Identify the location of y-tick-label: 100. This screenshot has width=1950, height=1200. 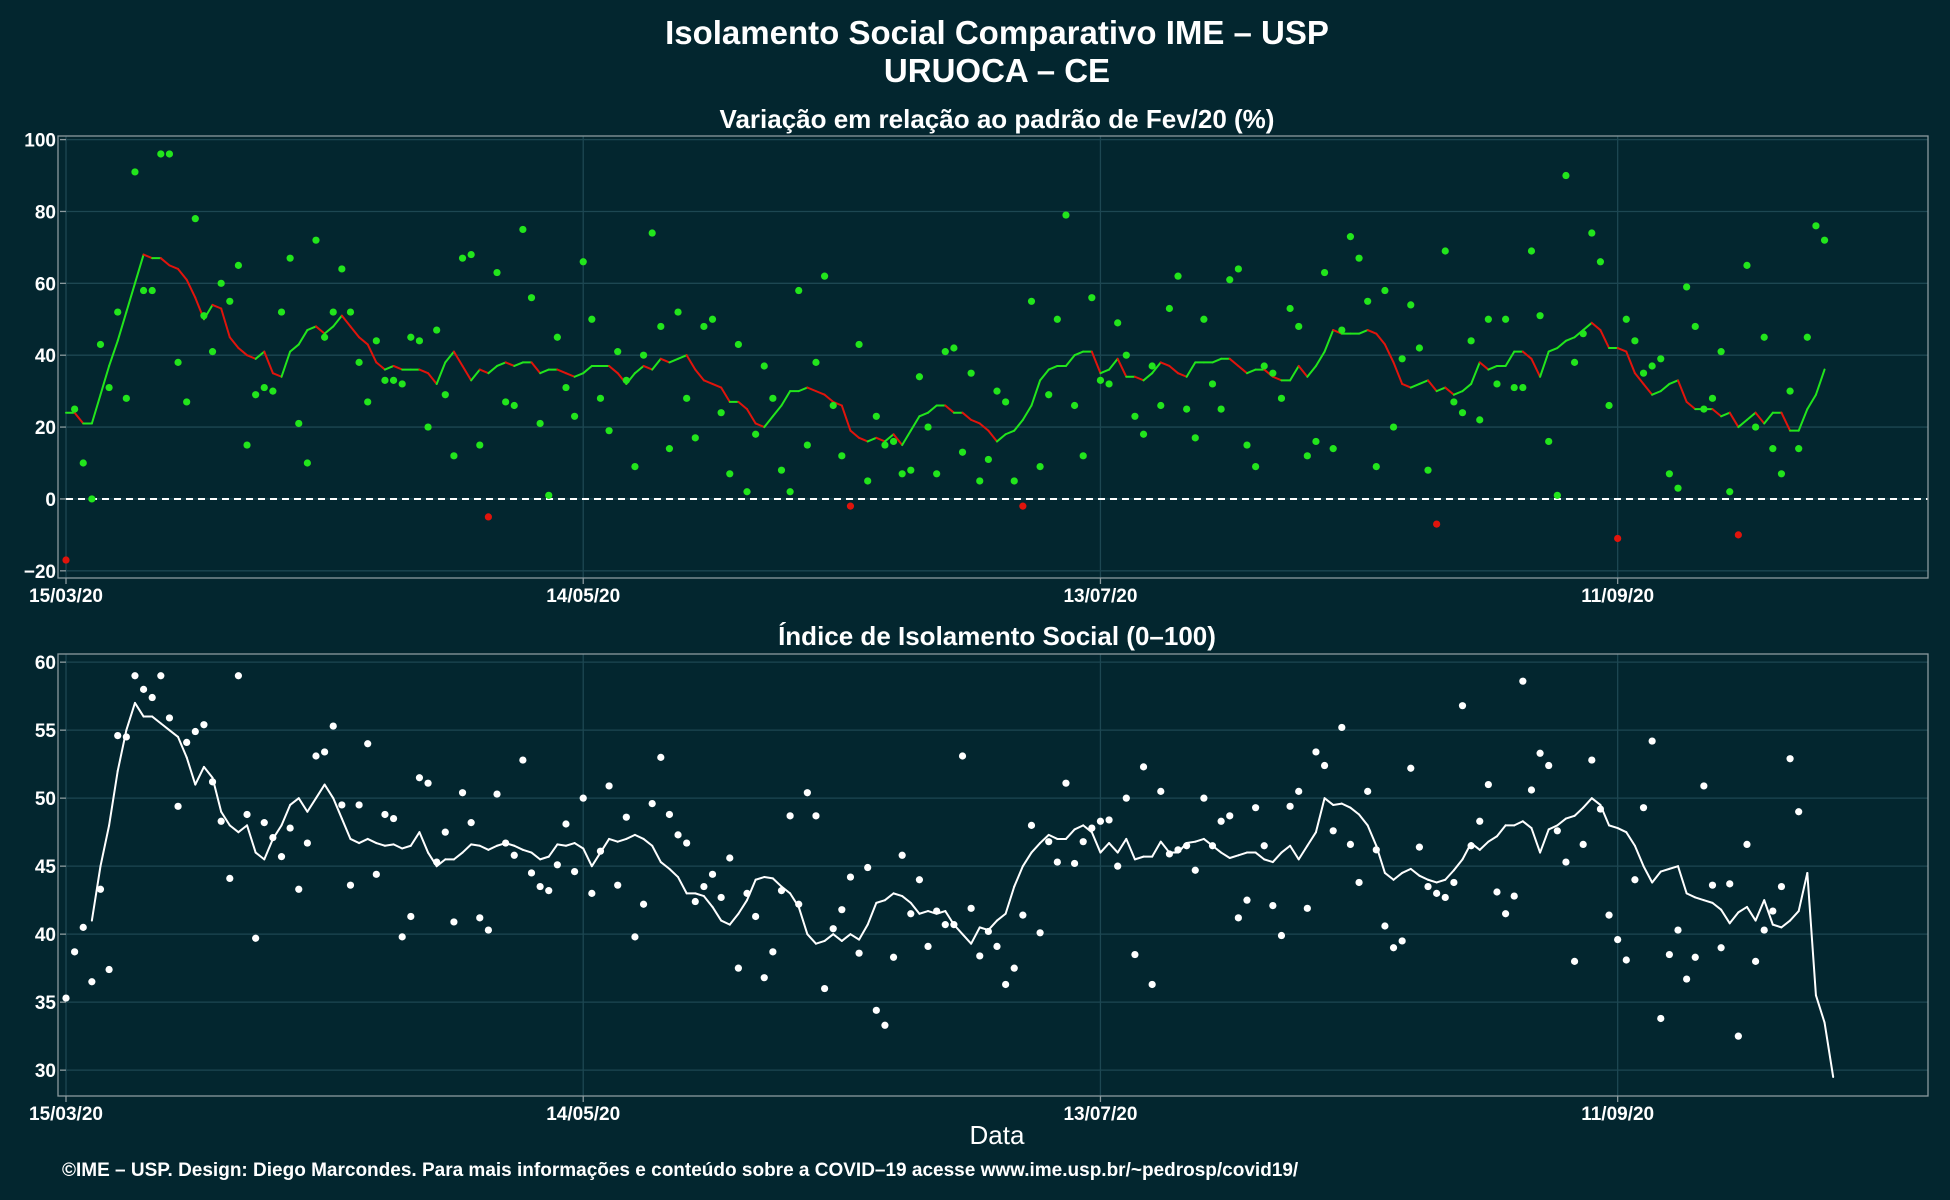
(40, 141).